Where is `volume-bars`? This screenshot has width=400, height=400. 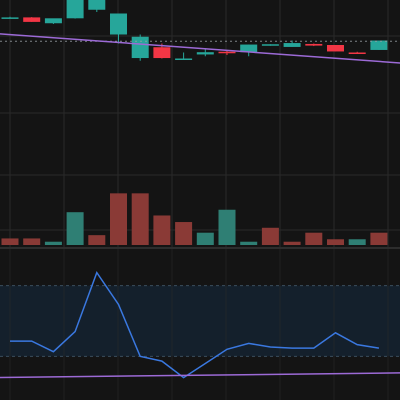
volume-bars is located at coordinates (194, 219).